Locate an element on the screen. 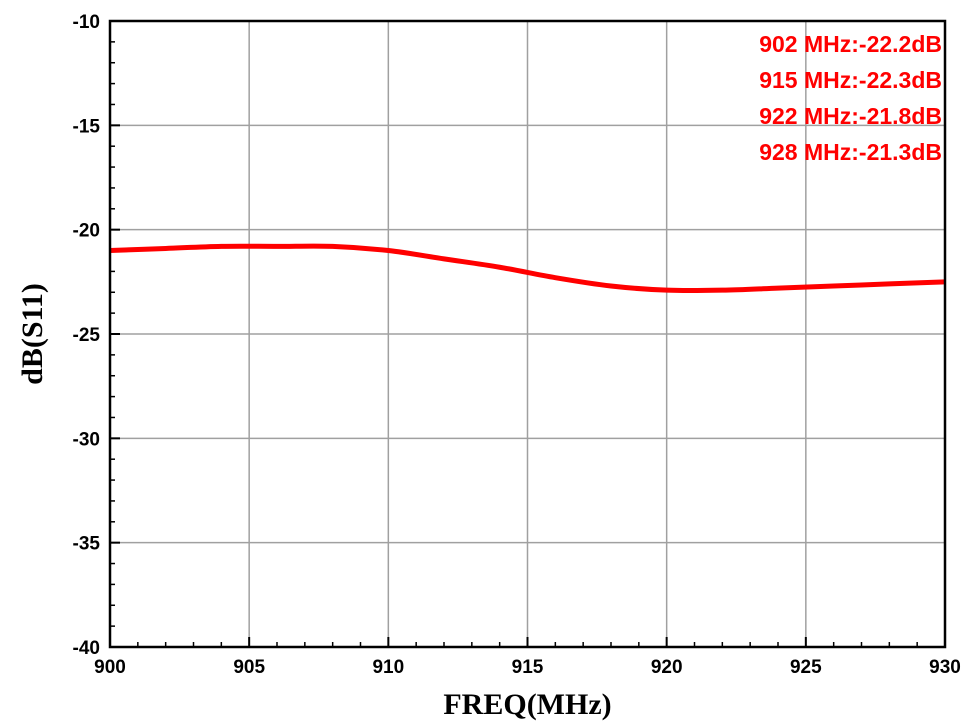 This screenshot has width=970, height=726. y-tick-label: -20 is located at coordinates (86, 231).